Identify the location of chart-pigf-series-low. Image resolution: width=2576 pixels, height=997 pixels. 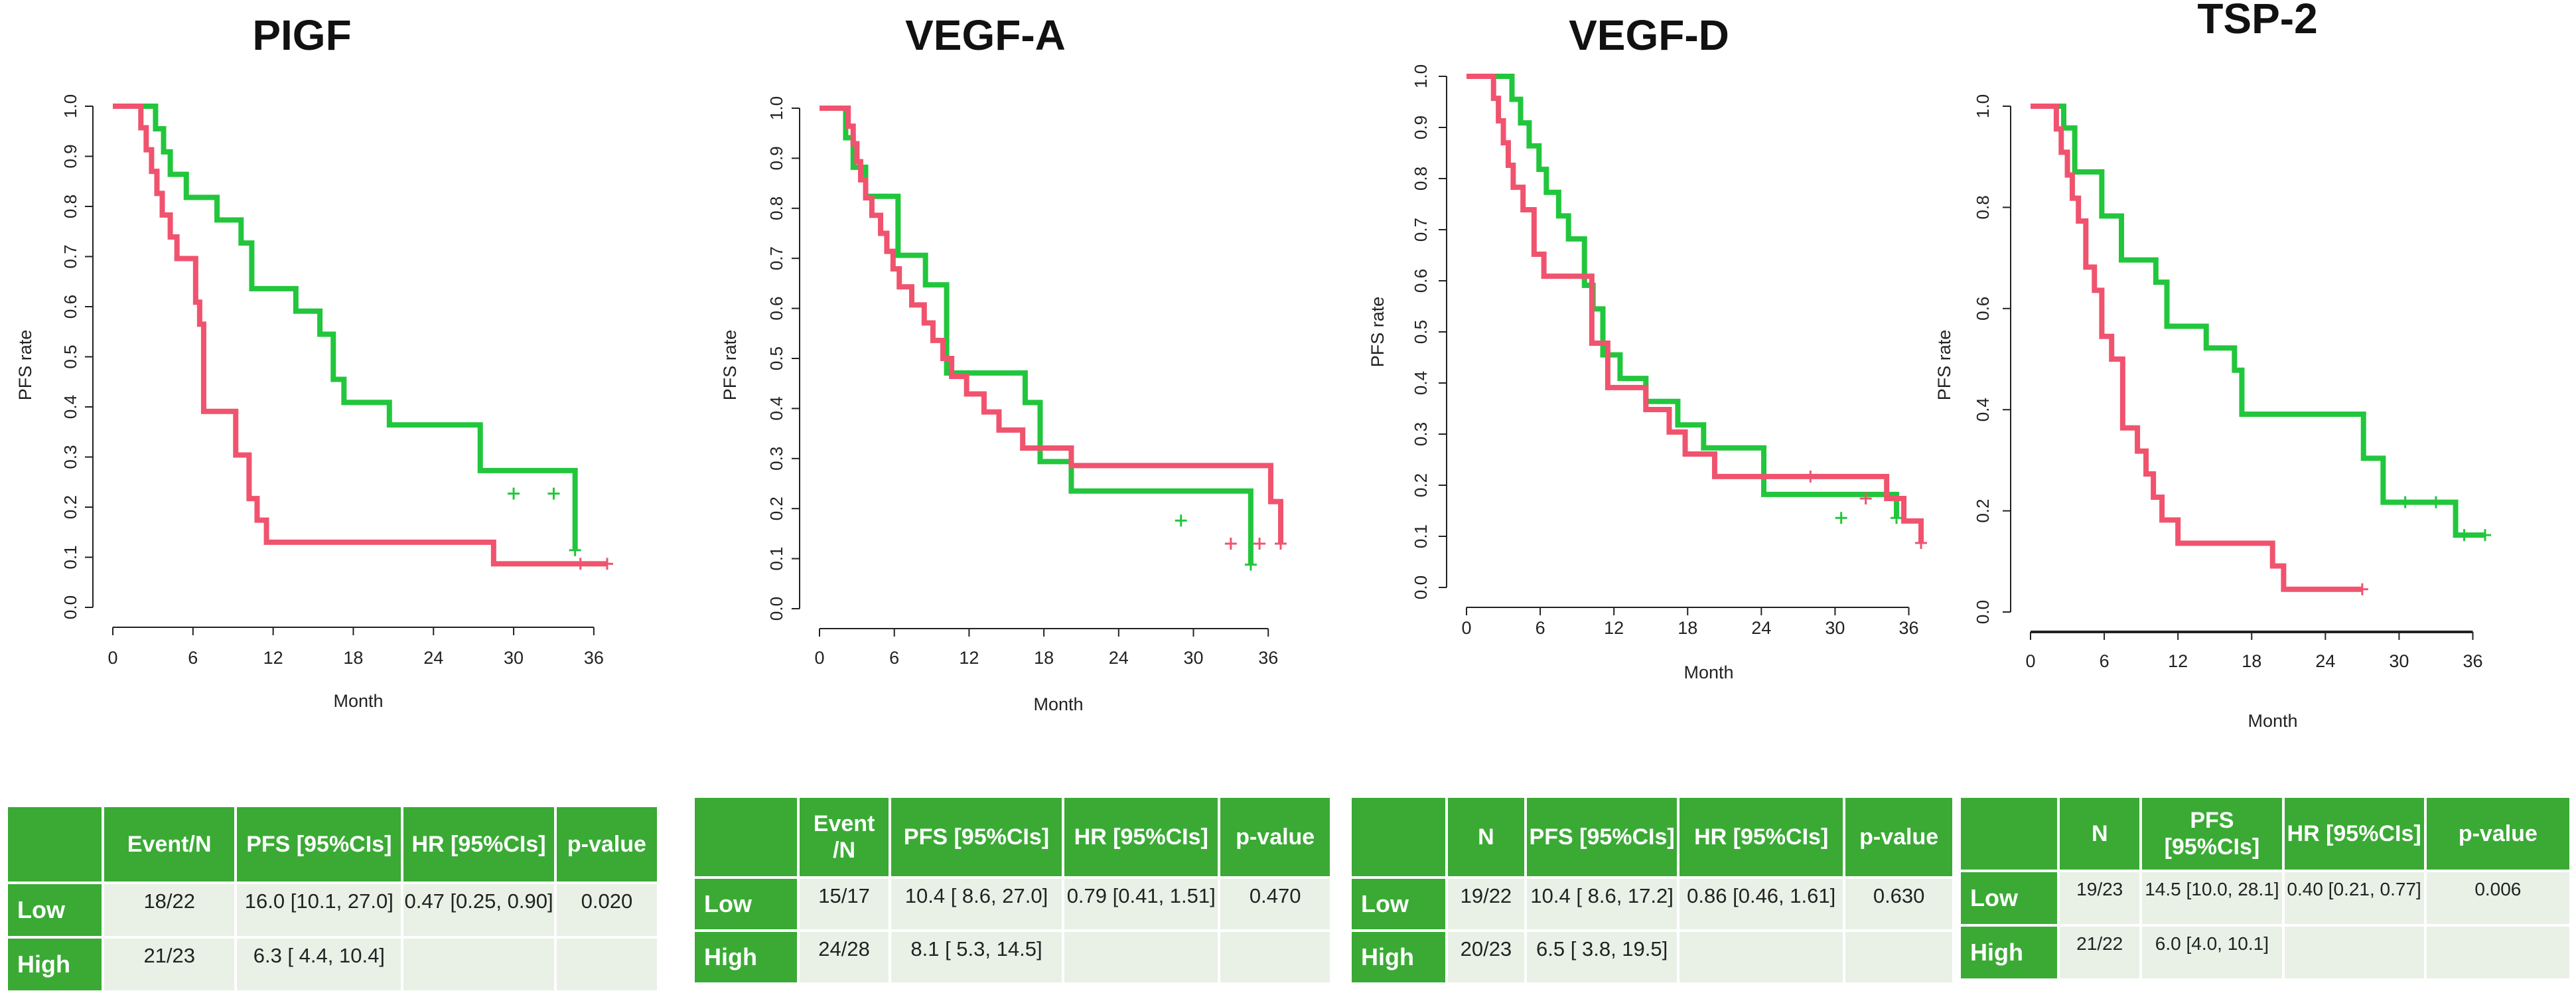
(345, 327).